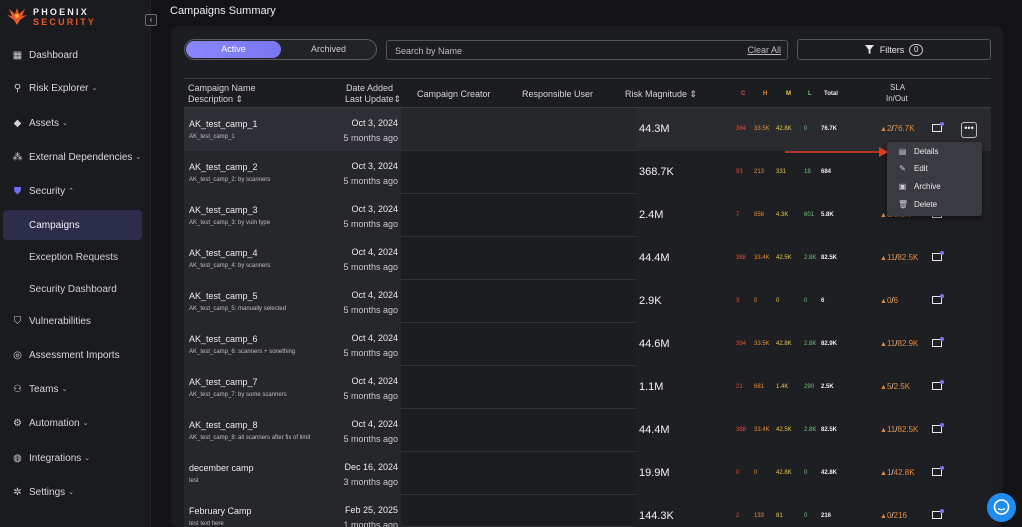  I want to click on sidebar-item-label: Automation, so click(54, 423).